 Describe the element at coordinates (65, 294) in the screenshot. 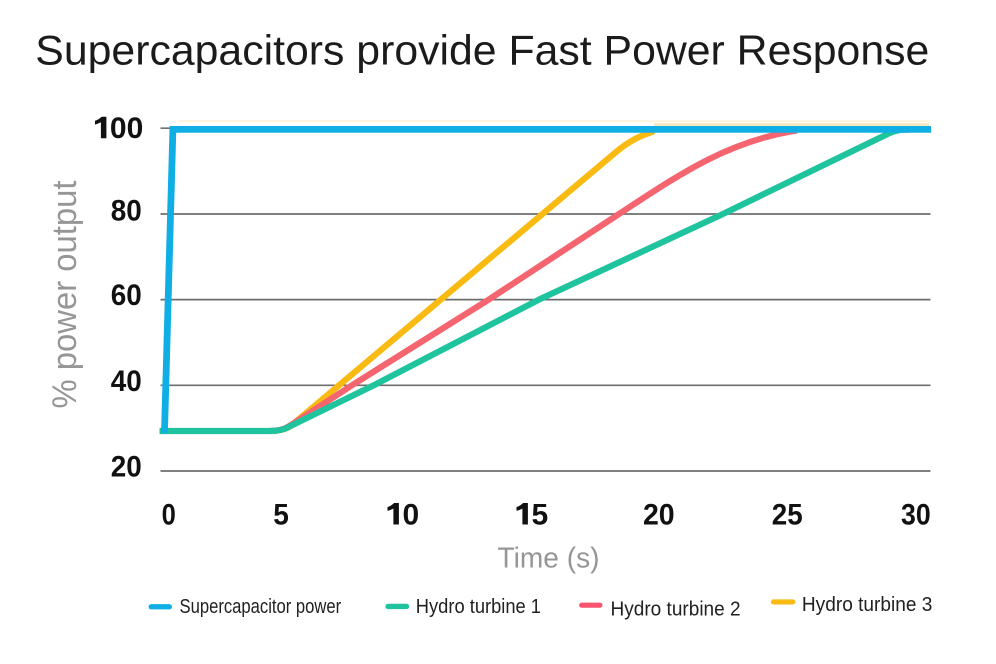

I see `svg-text: % power output` at that location.